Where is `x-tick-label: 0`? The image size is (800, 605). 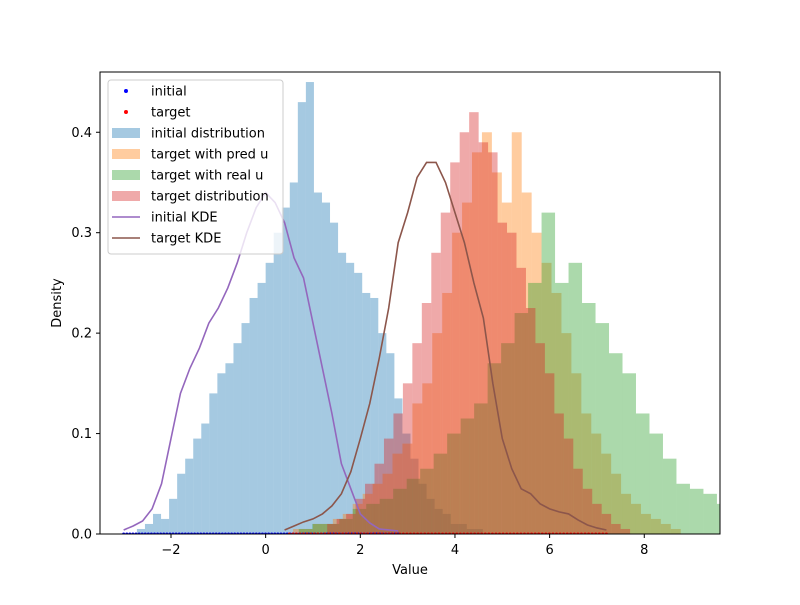 x-tick-label: 0 is located at coordinates (266, 550).